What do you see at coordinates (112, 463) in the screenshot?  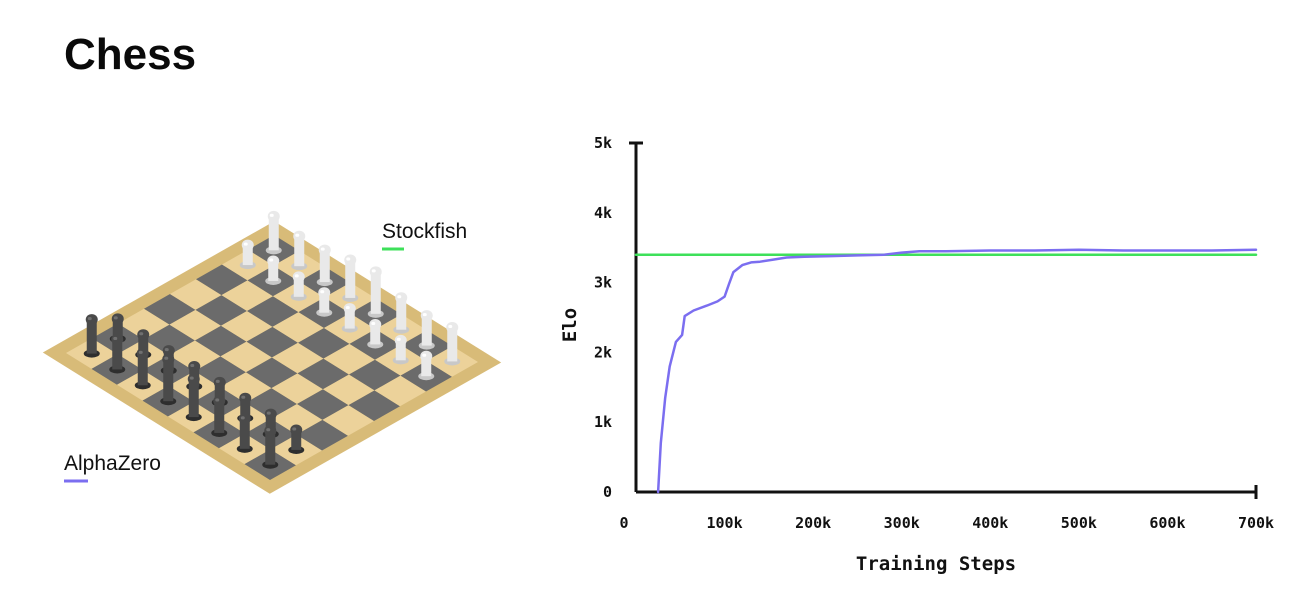 I see `alphazero-legend-label: AlphaZero` at bounding box center [112, 463].